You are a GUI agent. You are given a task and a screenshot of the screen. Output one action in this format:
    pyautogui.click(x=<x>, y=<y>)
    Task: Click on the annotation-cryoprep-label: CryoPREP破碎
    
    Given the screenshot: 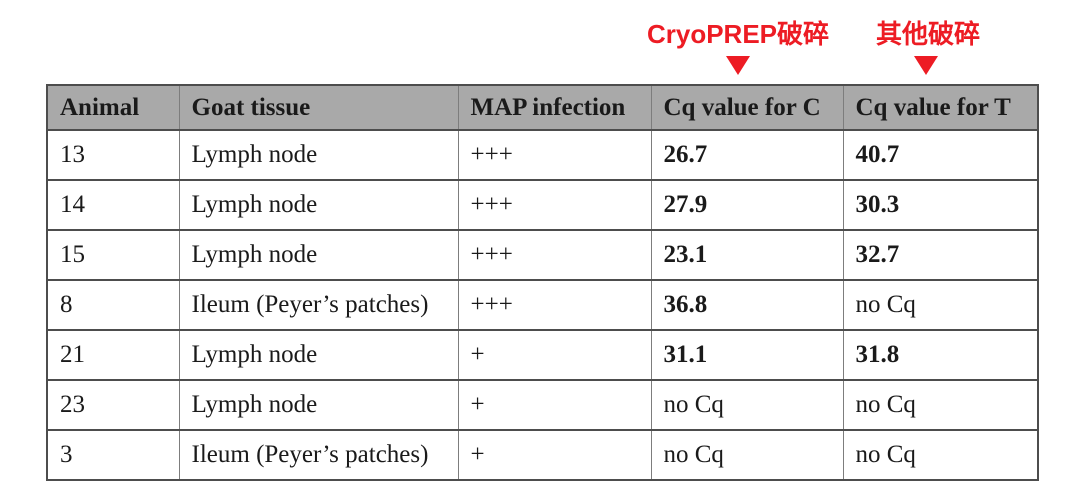 What is the action you would take?
    pyautogui.click(x=738, y=34)
    